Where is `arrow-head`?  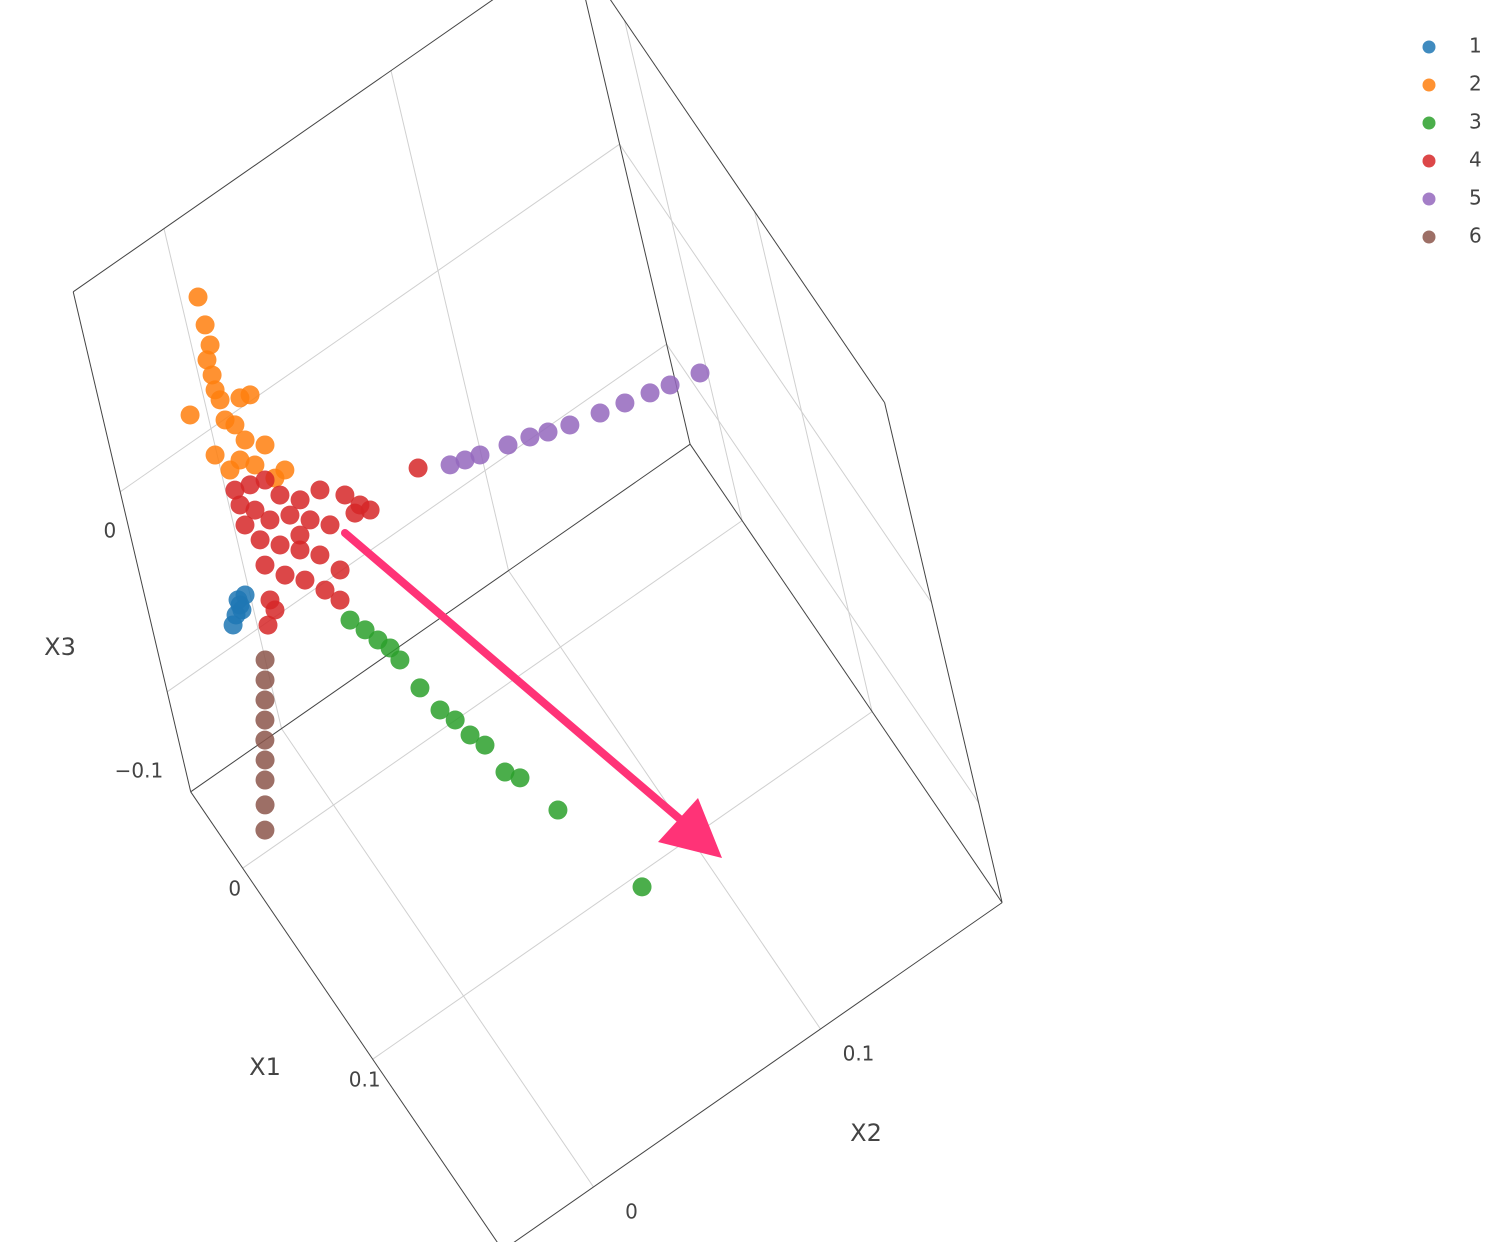
arrow-head is located at coordinates (690, 828).